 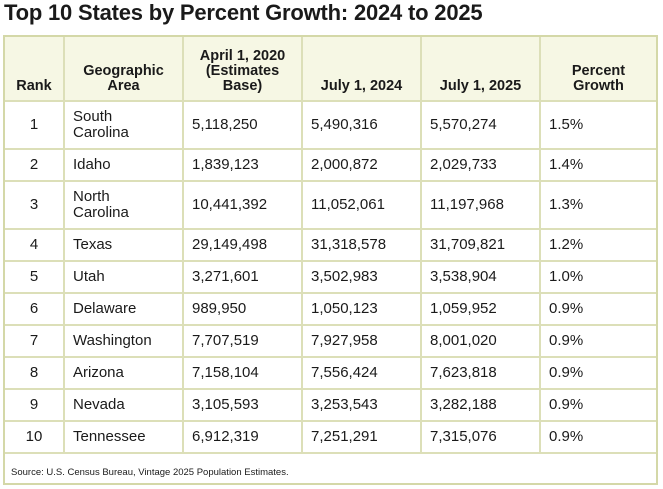 I want to click on cell-2025: 31,709,821, so click(x=480, y=245).